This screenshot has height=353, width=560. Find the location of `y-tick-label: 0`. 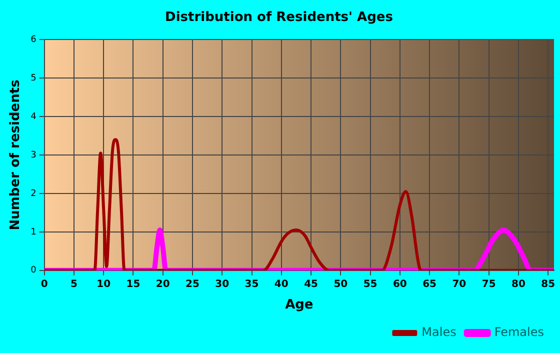

y-tick-label: 0 is located at coordinates (33, 271).